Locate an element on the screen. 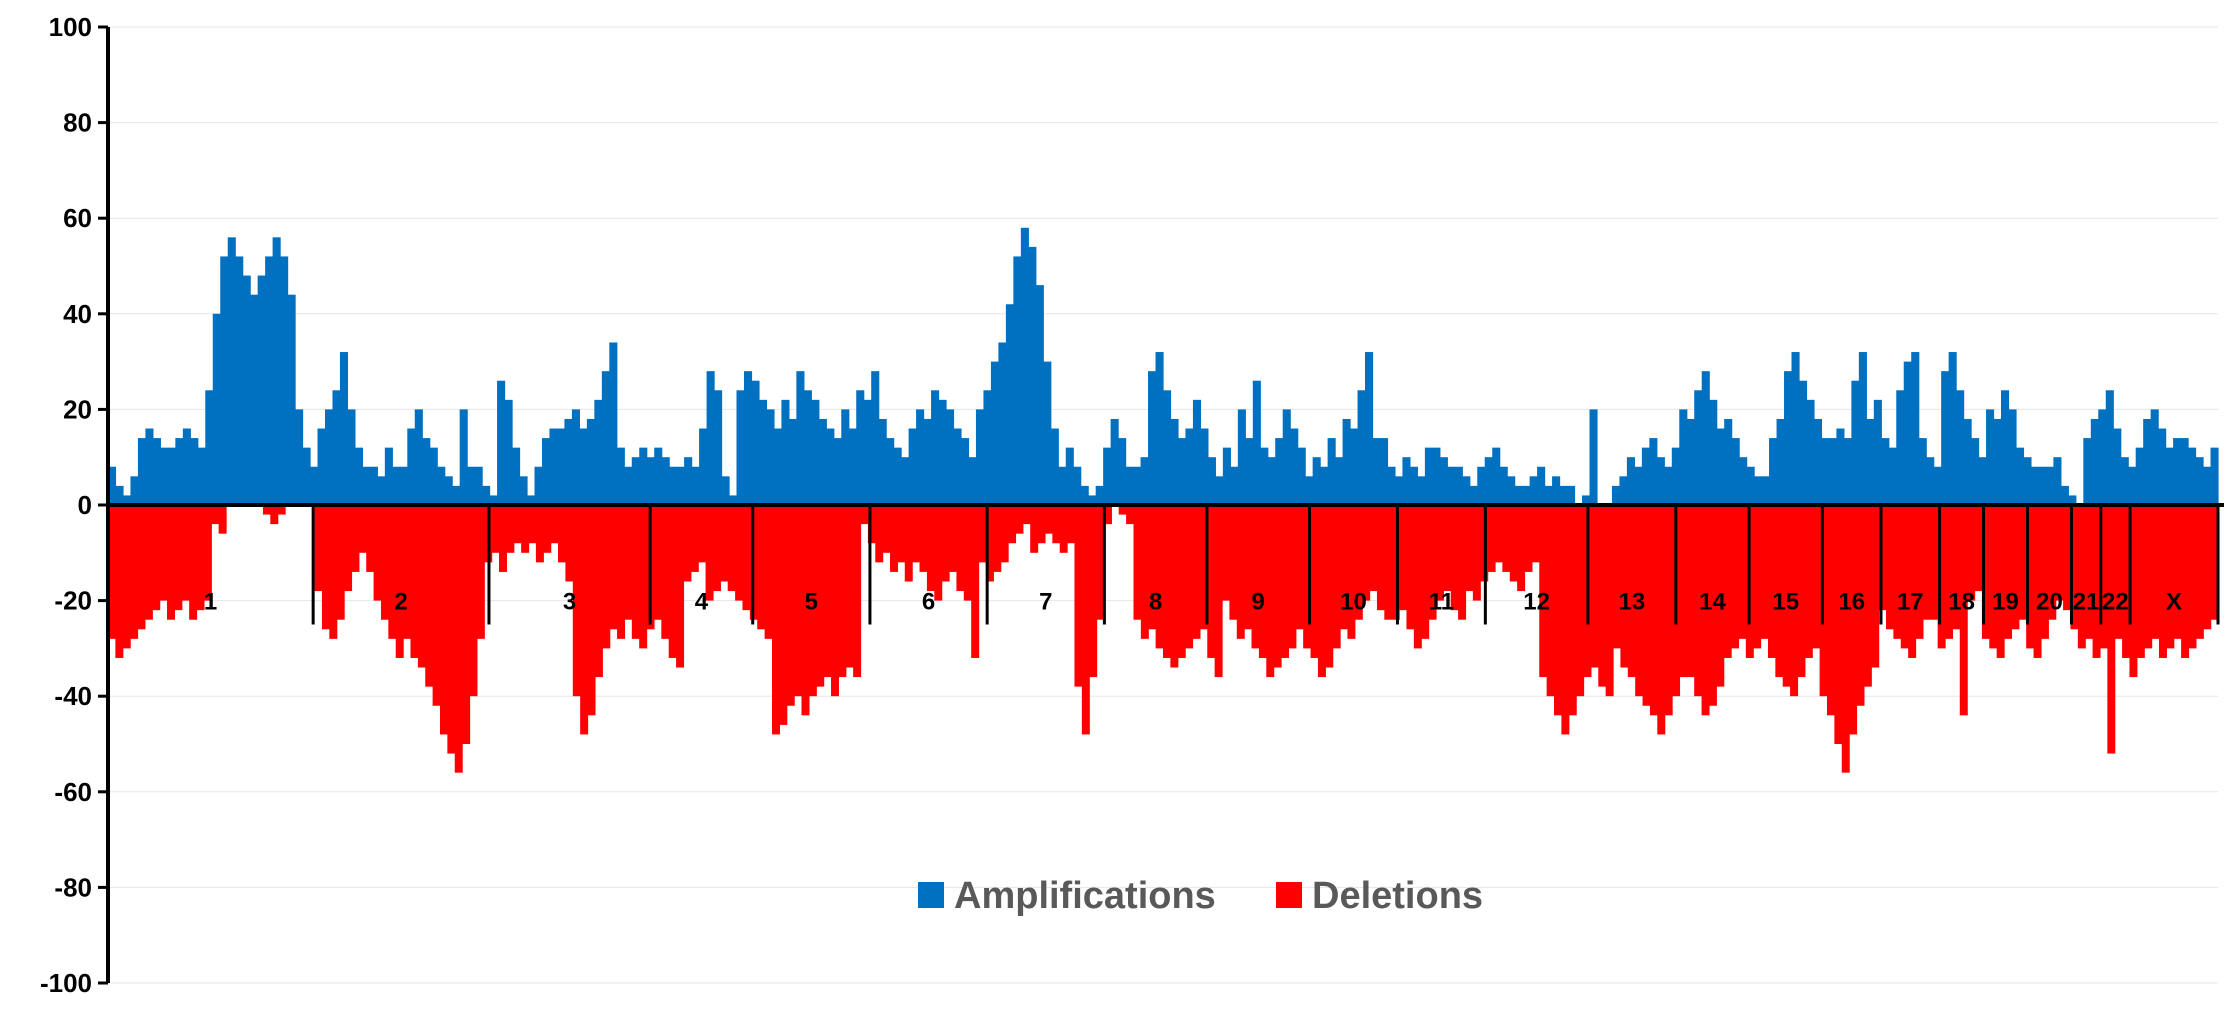 Image resolution: width=2238 pixels, height=1009 pixels. y-tick-label: 20 is located at coordinates (77, 409).